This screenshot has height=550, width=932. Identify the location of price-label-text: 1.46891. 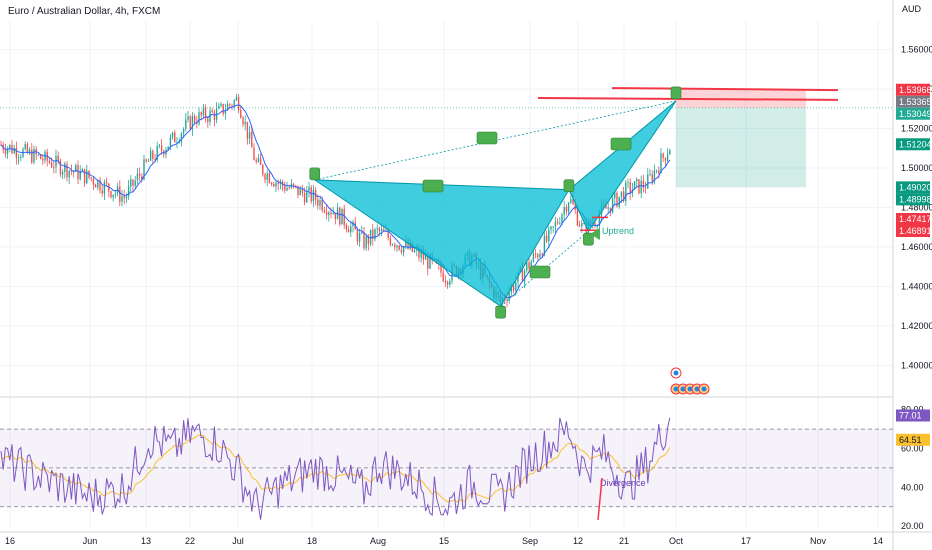
(915, 231).